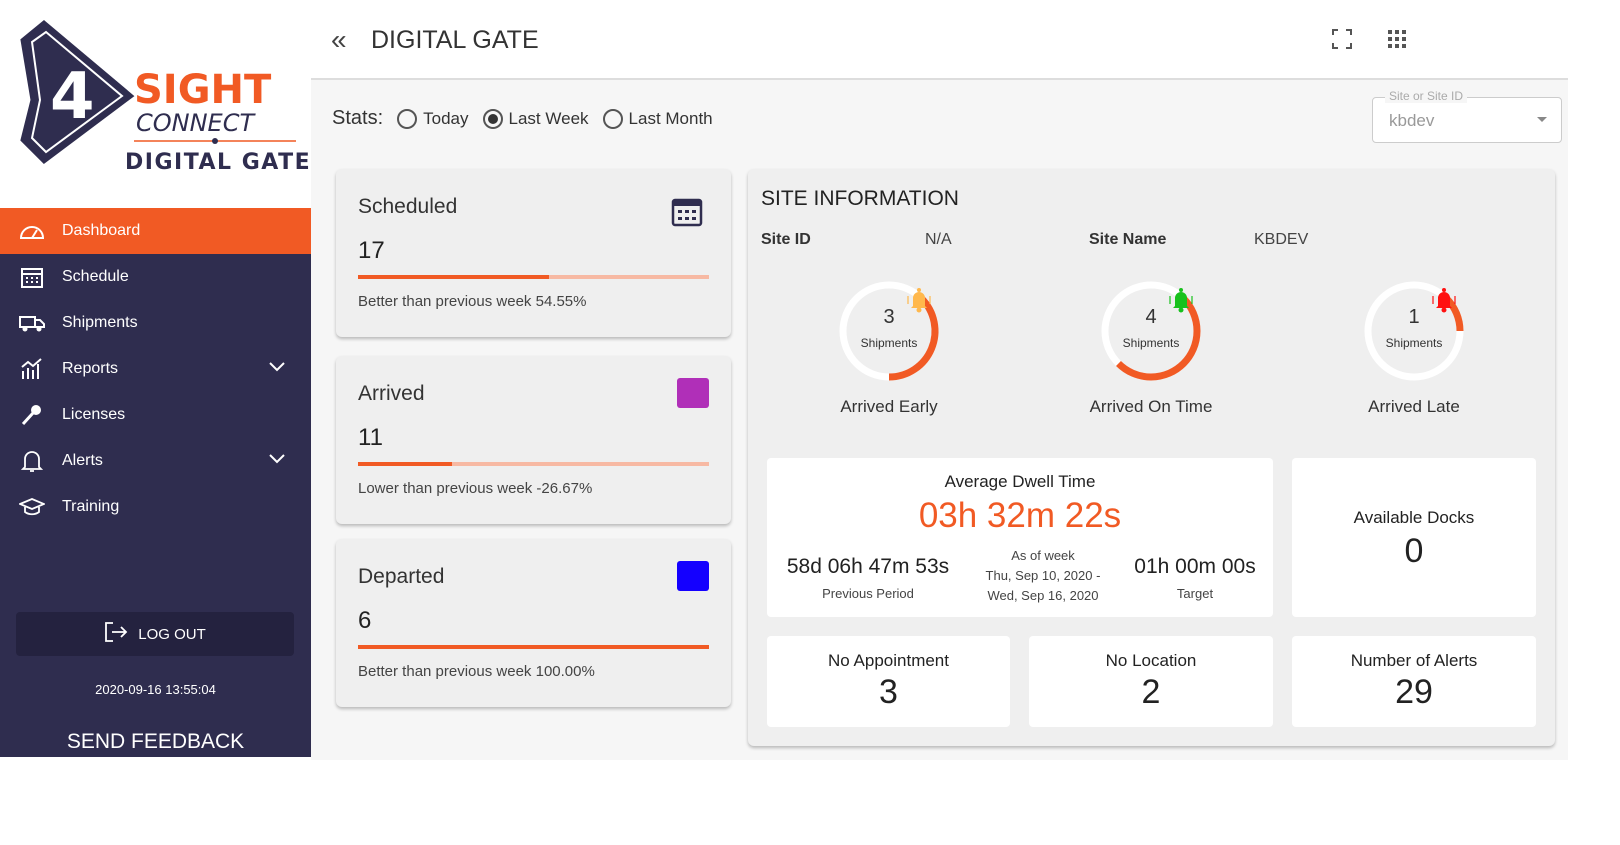 The image size is (1620, 845). What do you see at coordinates (1151, 692) in the screenshot?
I see `box-value: 2` at bounding box center [1151, 692].